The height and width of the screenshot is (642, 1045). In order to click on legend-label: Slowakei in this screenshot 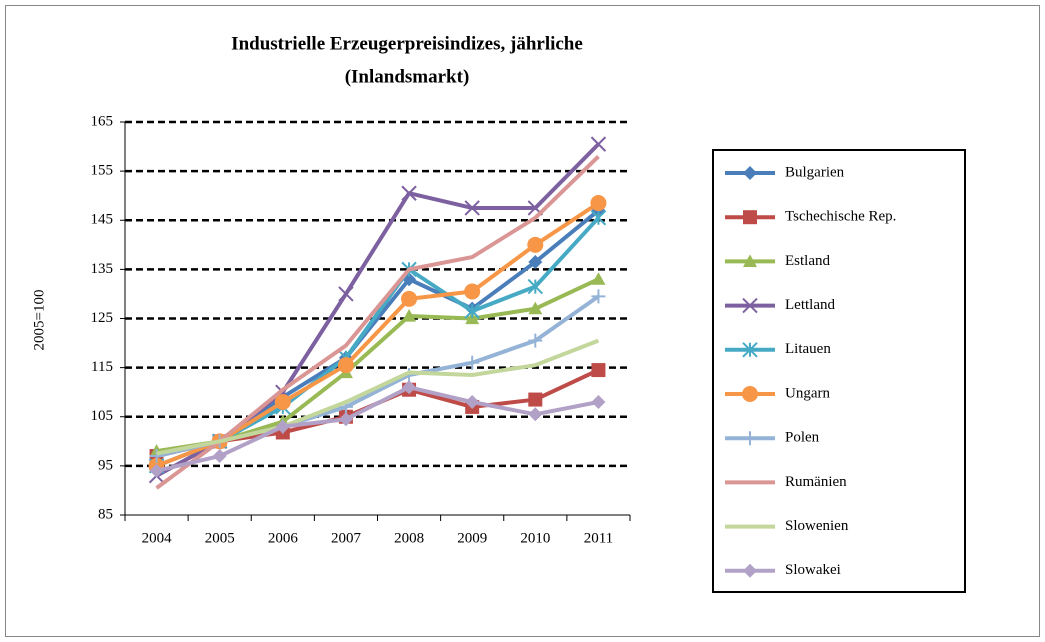, I will do `click(813, 570)`.